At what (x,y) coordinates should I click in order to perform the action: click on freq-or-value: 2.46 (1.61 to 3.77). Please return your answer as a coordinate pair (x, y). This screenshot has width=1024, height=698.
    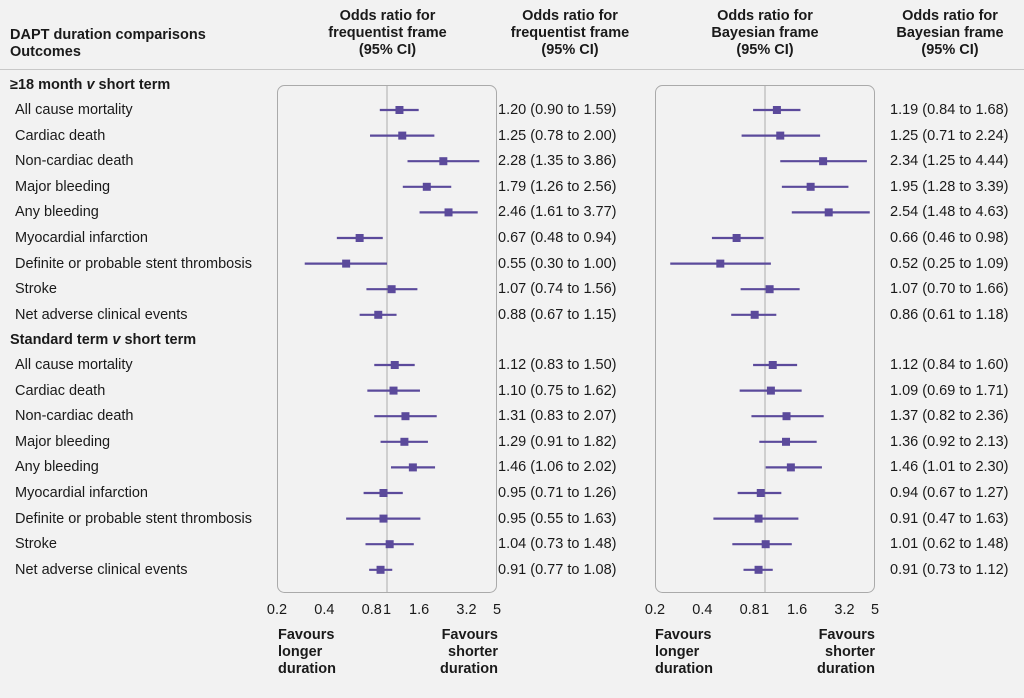
    Looking at the image, I should click on (557, 212).